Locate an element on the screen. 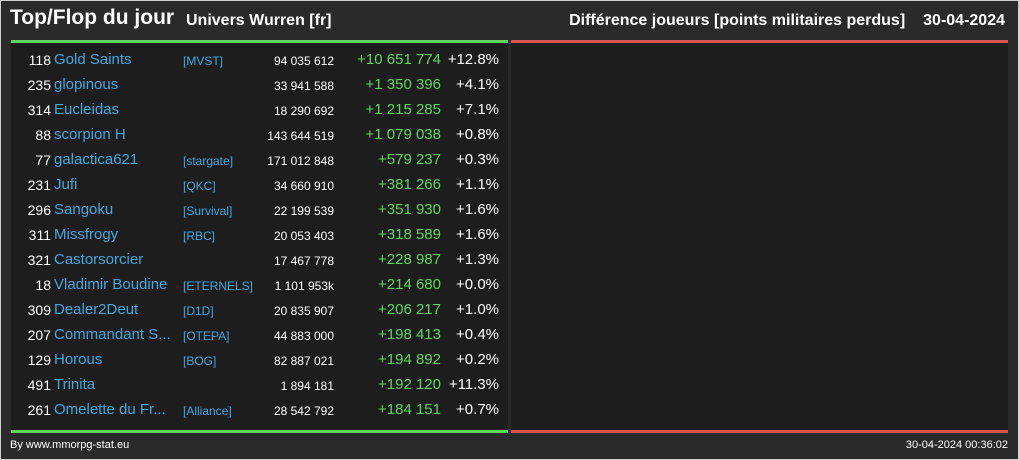 Image resolution: width=1019 pixels, height=460 pixels. table-row: 314 Eucleidas 18 290 692 +1 215 285 +7.1% is located at coordinates (259, 110).